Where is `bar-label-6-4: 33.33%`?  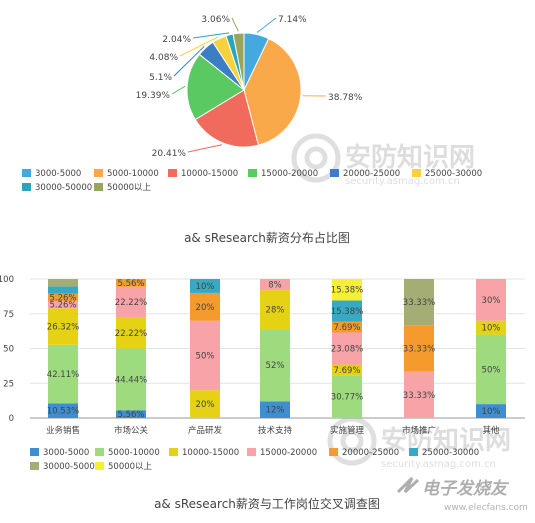
bar-label-6-4: 33.33% is located at coordinates (419, 396).